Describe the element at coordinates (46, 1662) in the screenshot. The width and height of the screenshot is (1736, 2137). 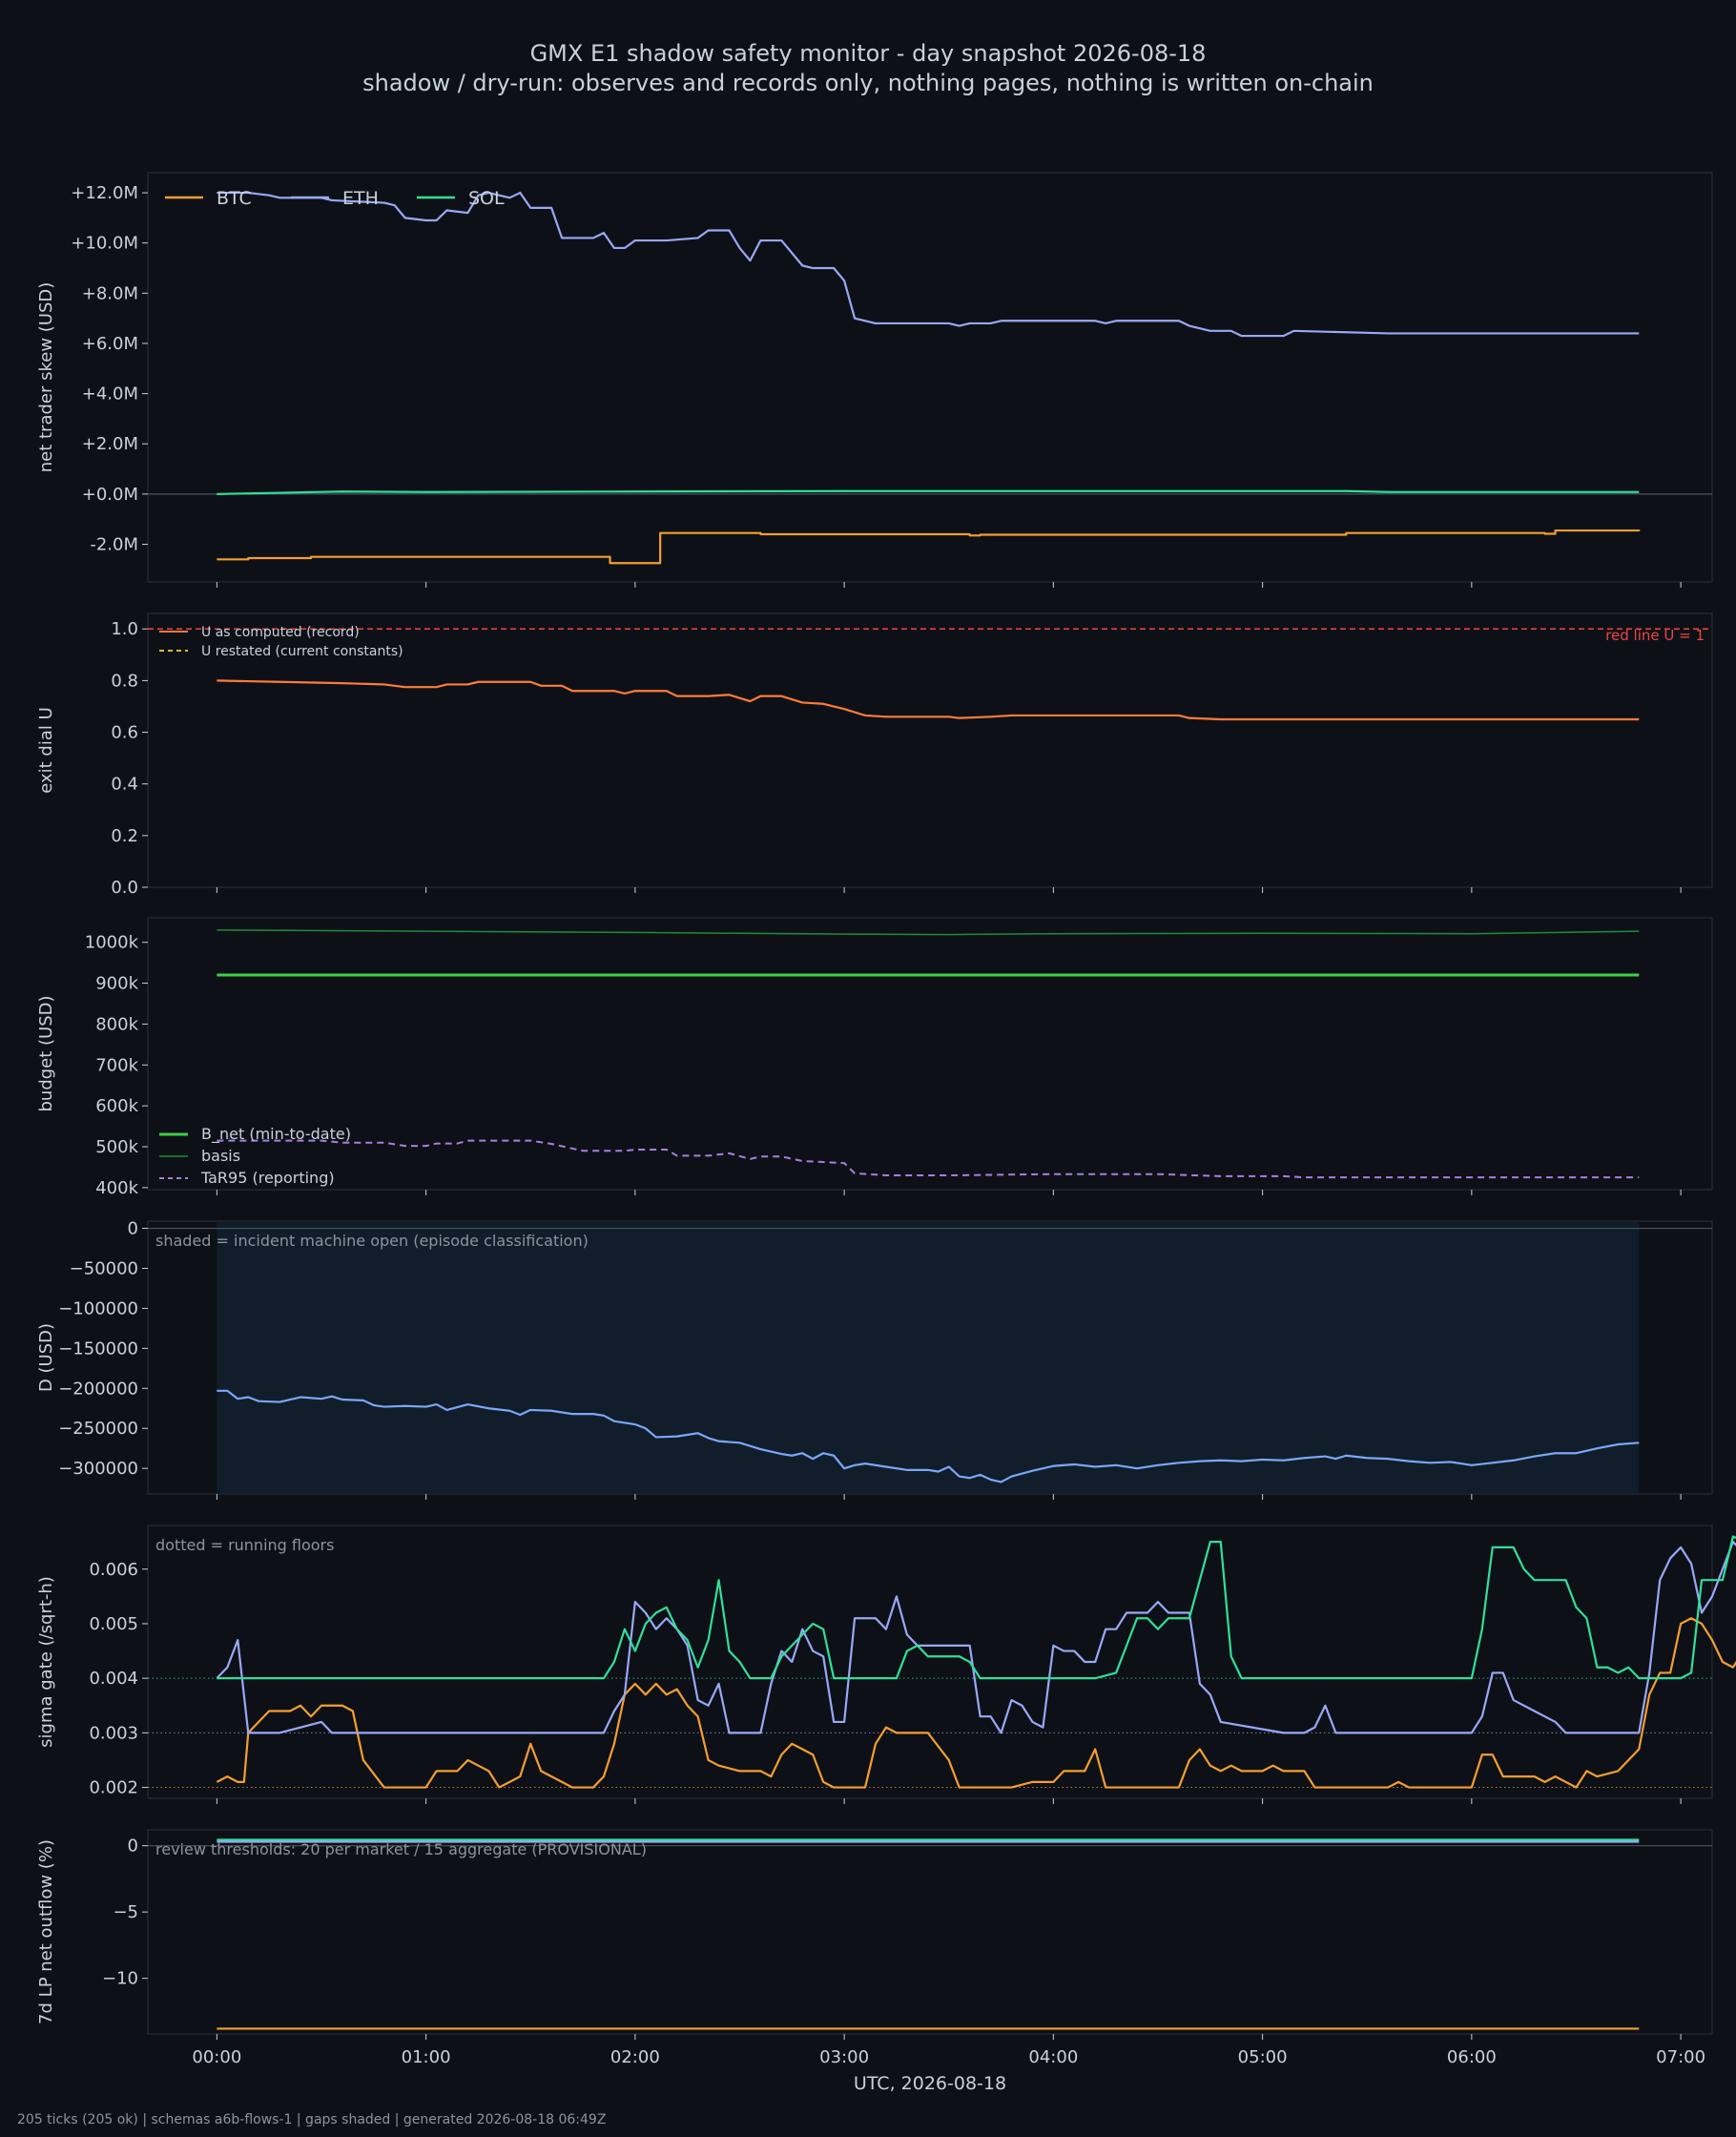
I see `y-axis-label: sigma gate (/sqrt-h)` at that location.